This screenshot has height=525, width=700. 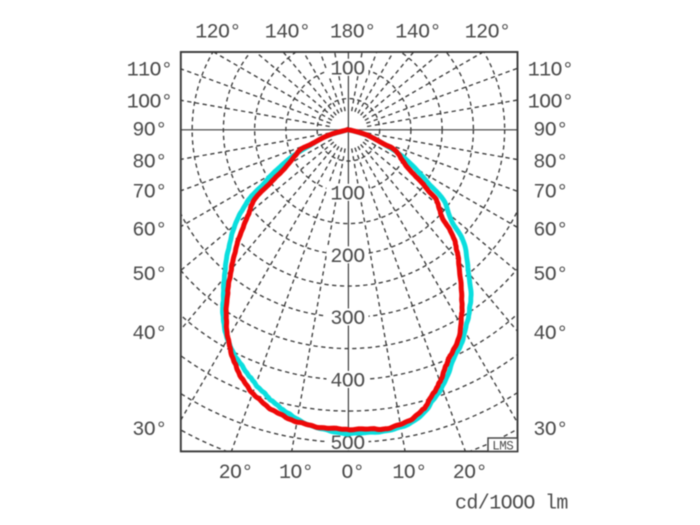 What do you see at coordinates (352, 473) in the screenshot?
I see `svg-text: O°` at bounding box center [352, 473].